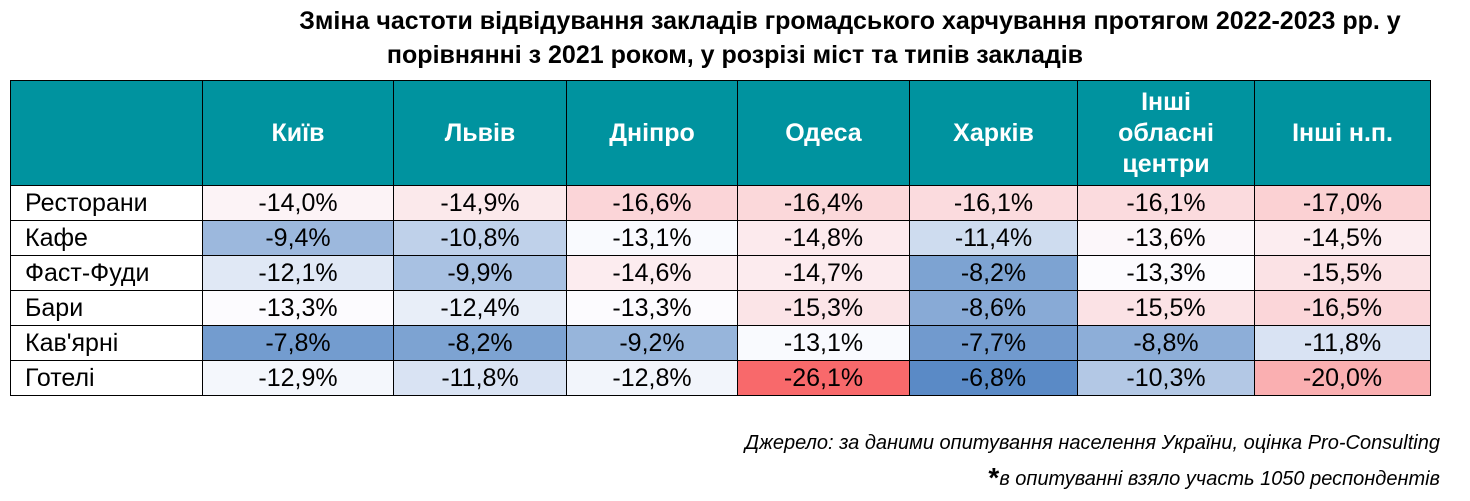 The height and width of the screenshot is (501, 1470). I want to click on row-label: Ресторани, so click(106, 203).